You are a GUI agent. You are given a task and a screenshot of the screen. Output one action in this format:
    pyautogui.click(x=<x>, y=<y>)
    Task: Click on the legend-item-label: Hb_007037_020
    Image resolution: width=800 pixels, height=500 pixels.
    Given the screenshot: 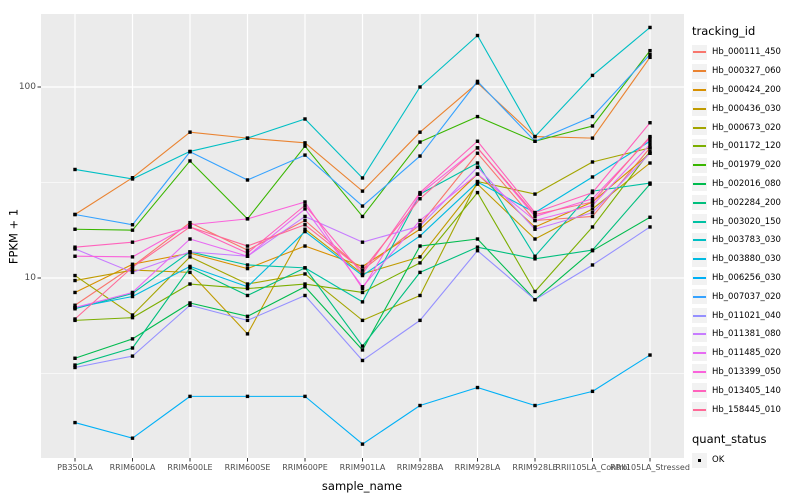 What is the action you would take?
    pyautogui.click(x=746, y=296)
    